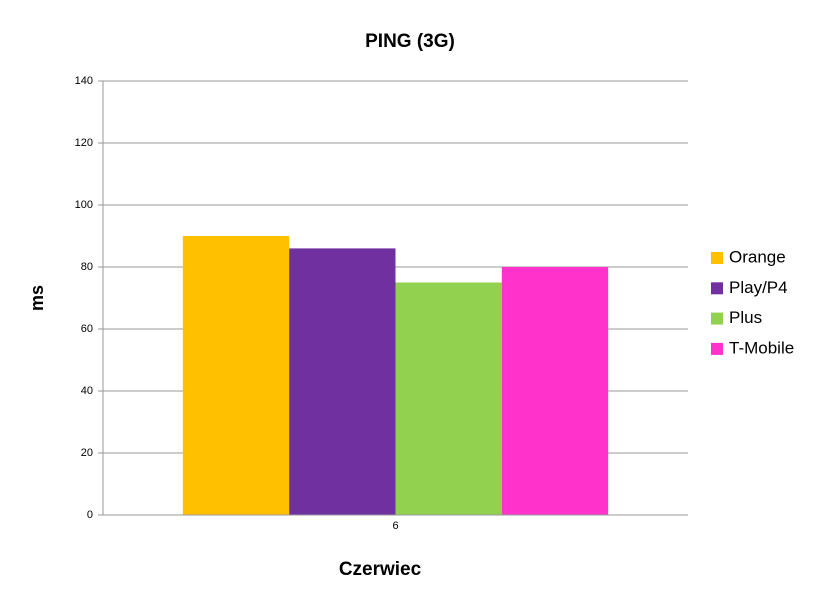 This screenshot has width=820, height=605. I want to click on y-tick-label: 80, so click(87, 267).